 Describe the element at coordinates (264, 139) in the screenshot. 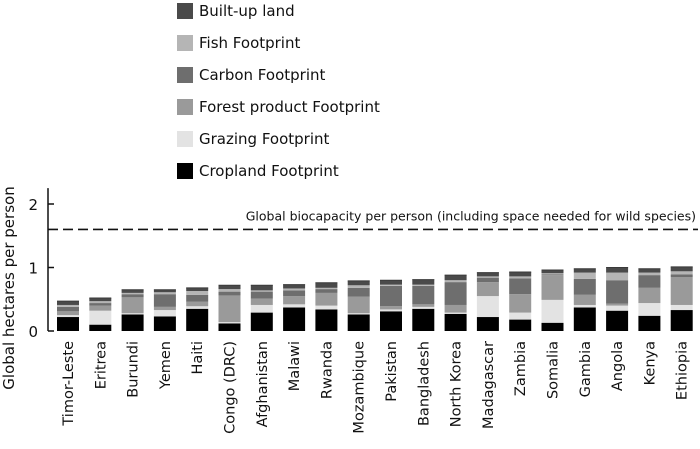

I see `legend-label: Grazing Footprint` at that location.